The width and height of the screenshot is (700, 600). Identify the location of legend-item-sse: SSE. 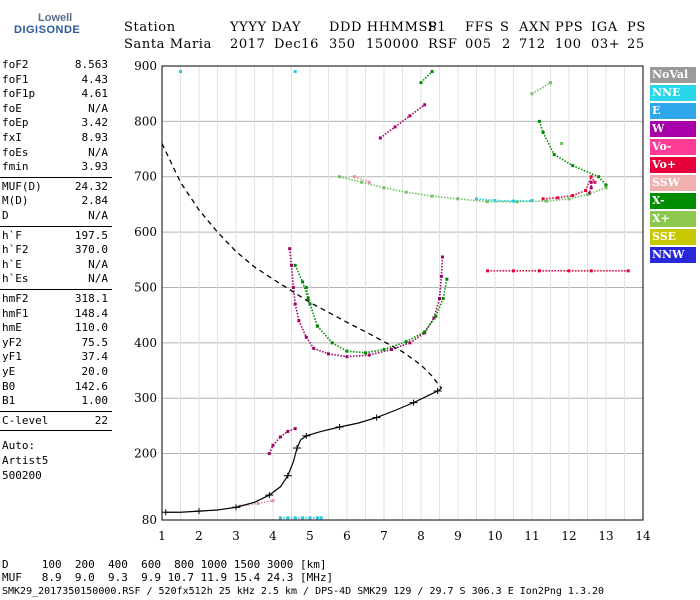
(673, 237).